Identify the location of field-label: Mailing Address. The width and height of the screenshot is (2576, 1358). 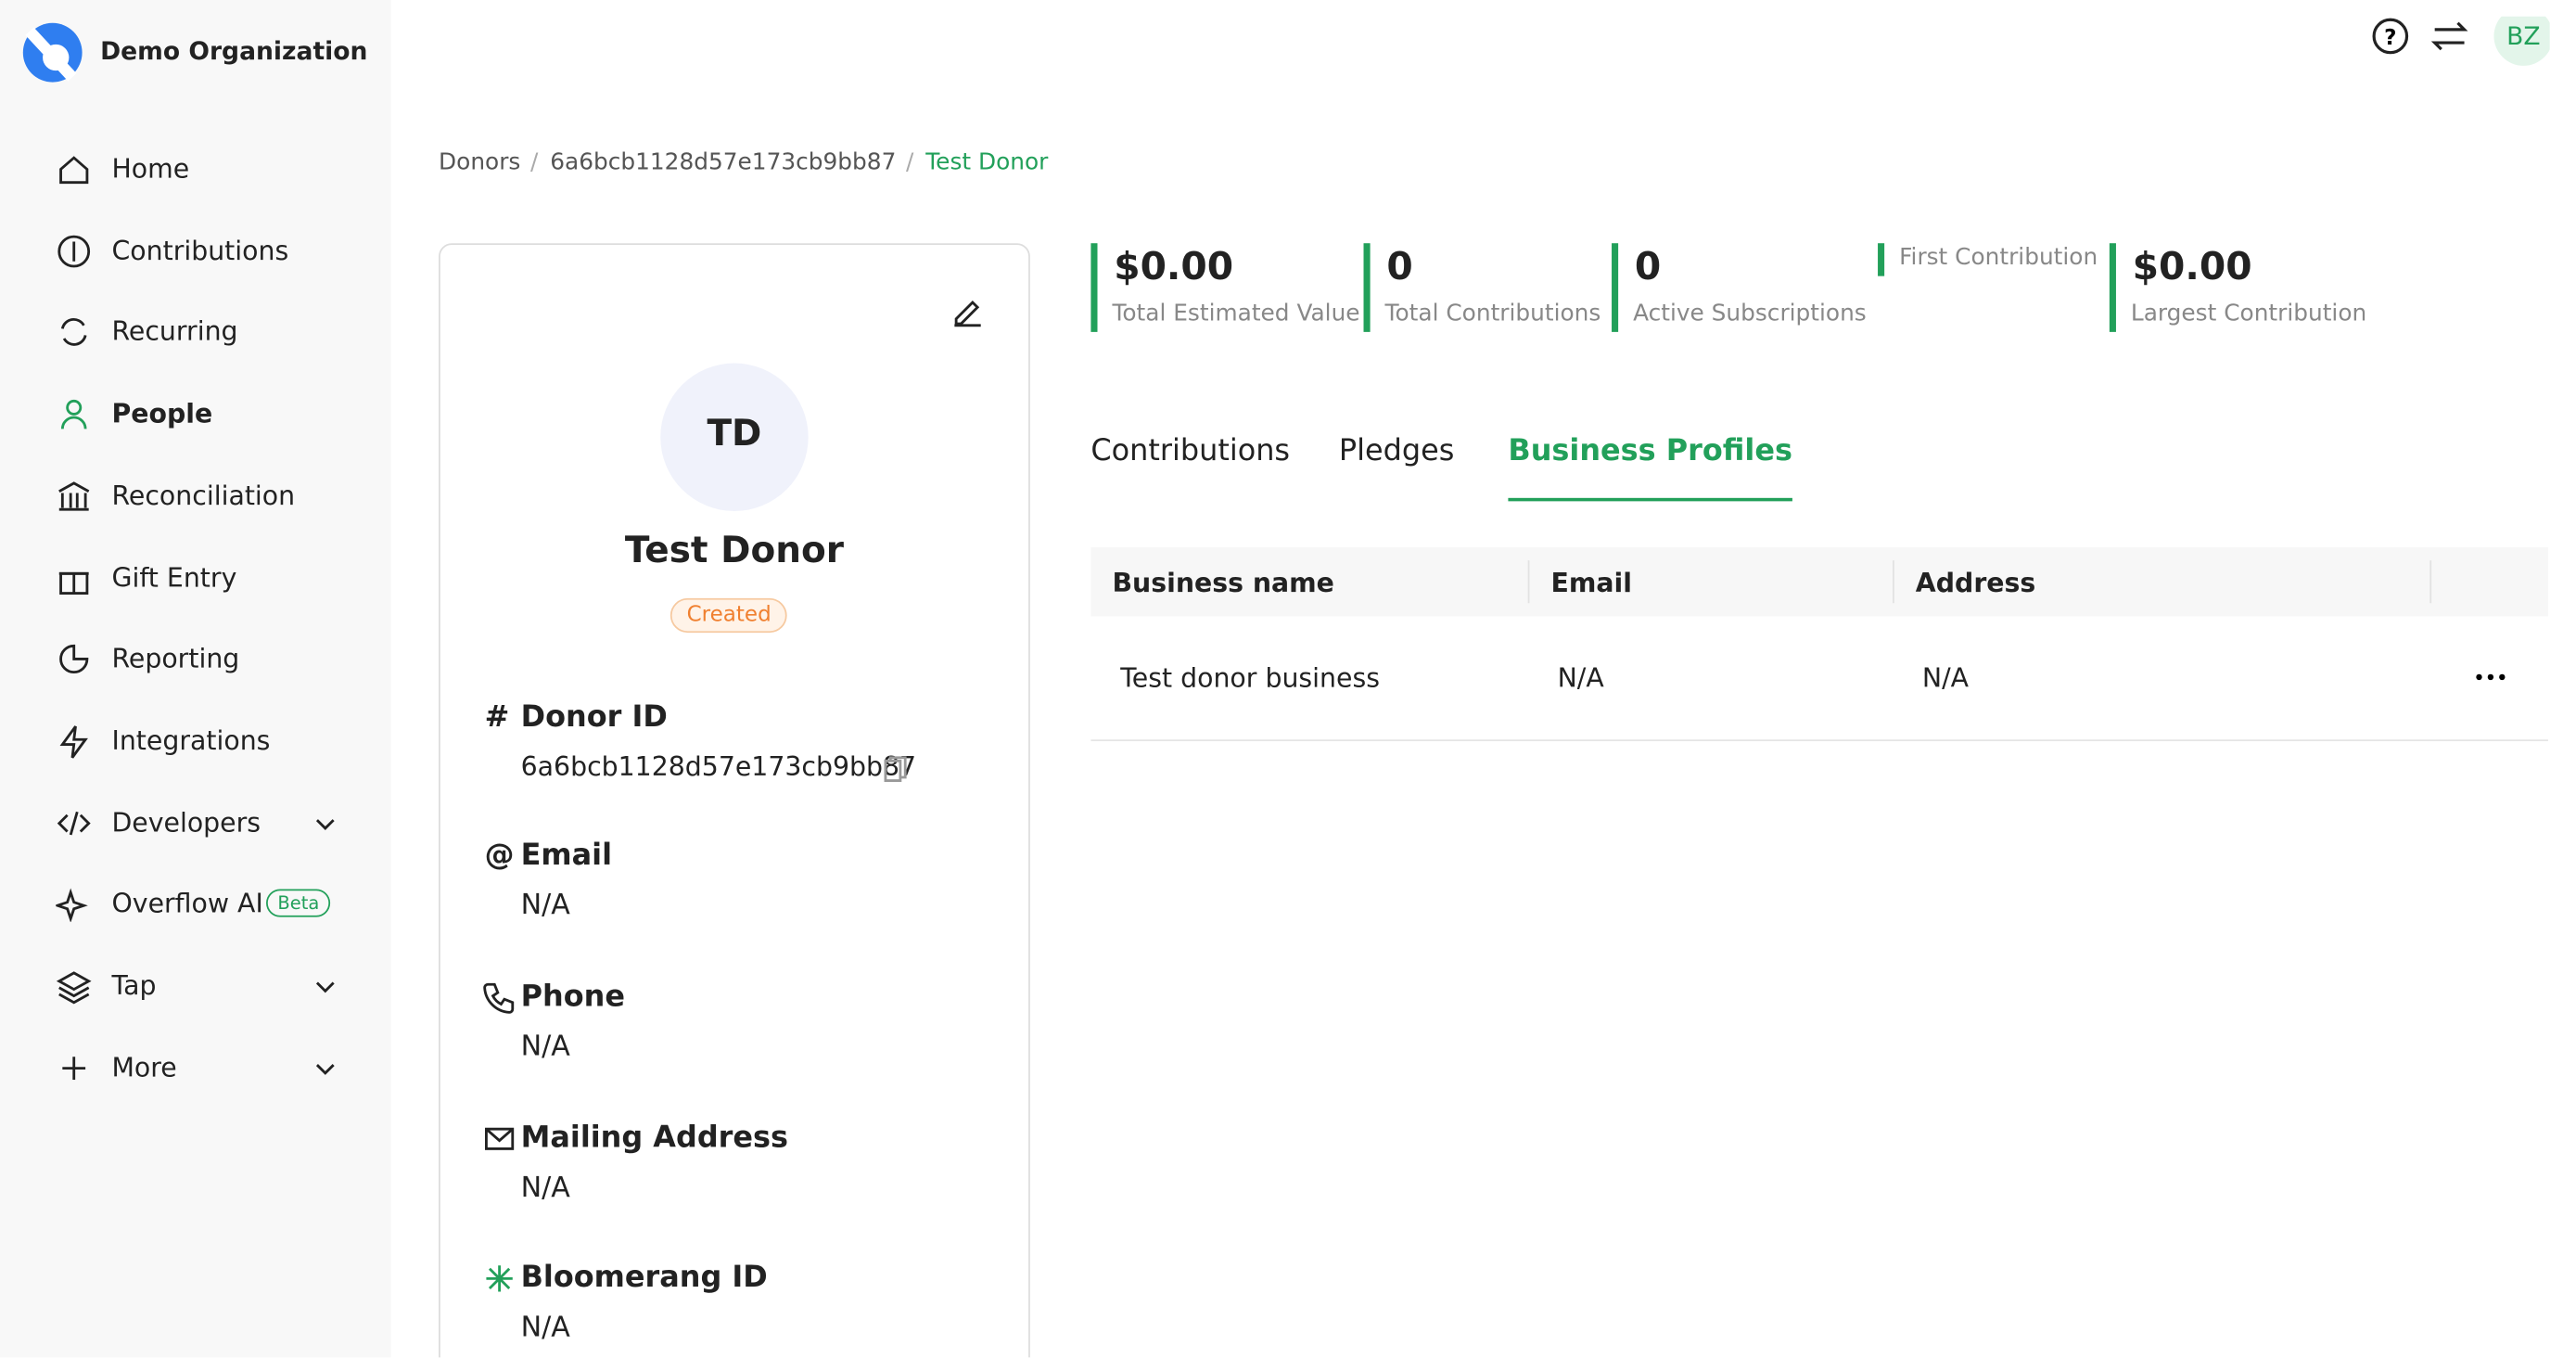
(654, 1138).